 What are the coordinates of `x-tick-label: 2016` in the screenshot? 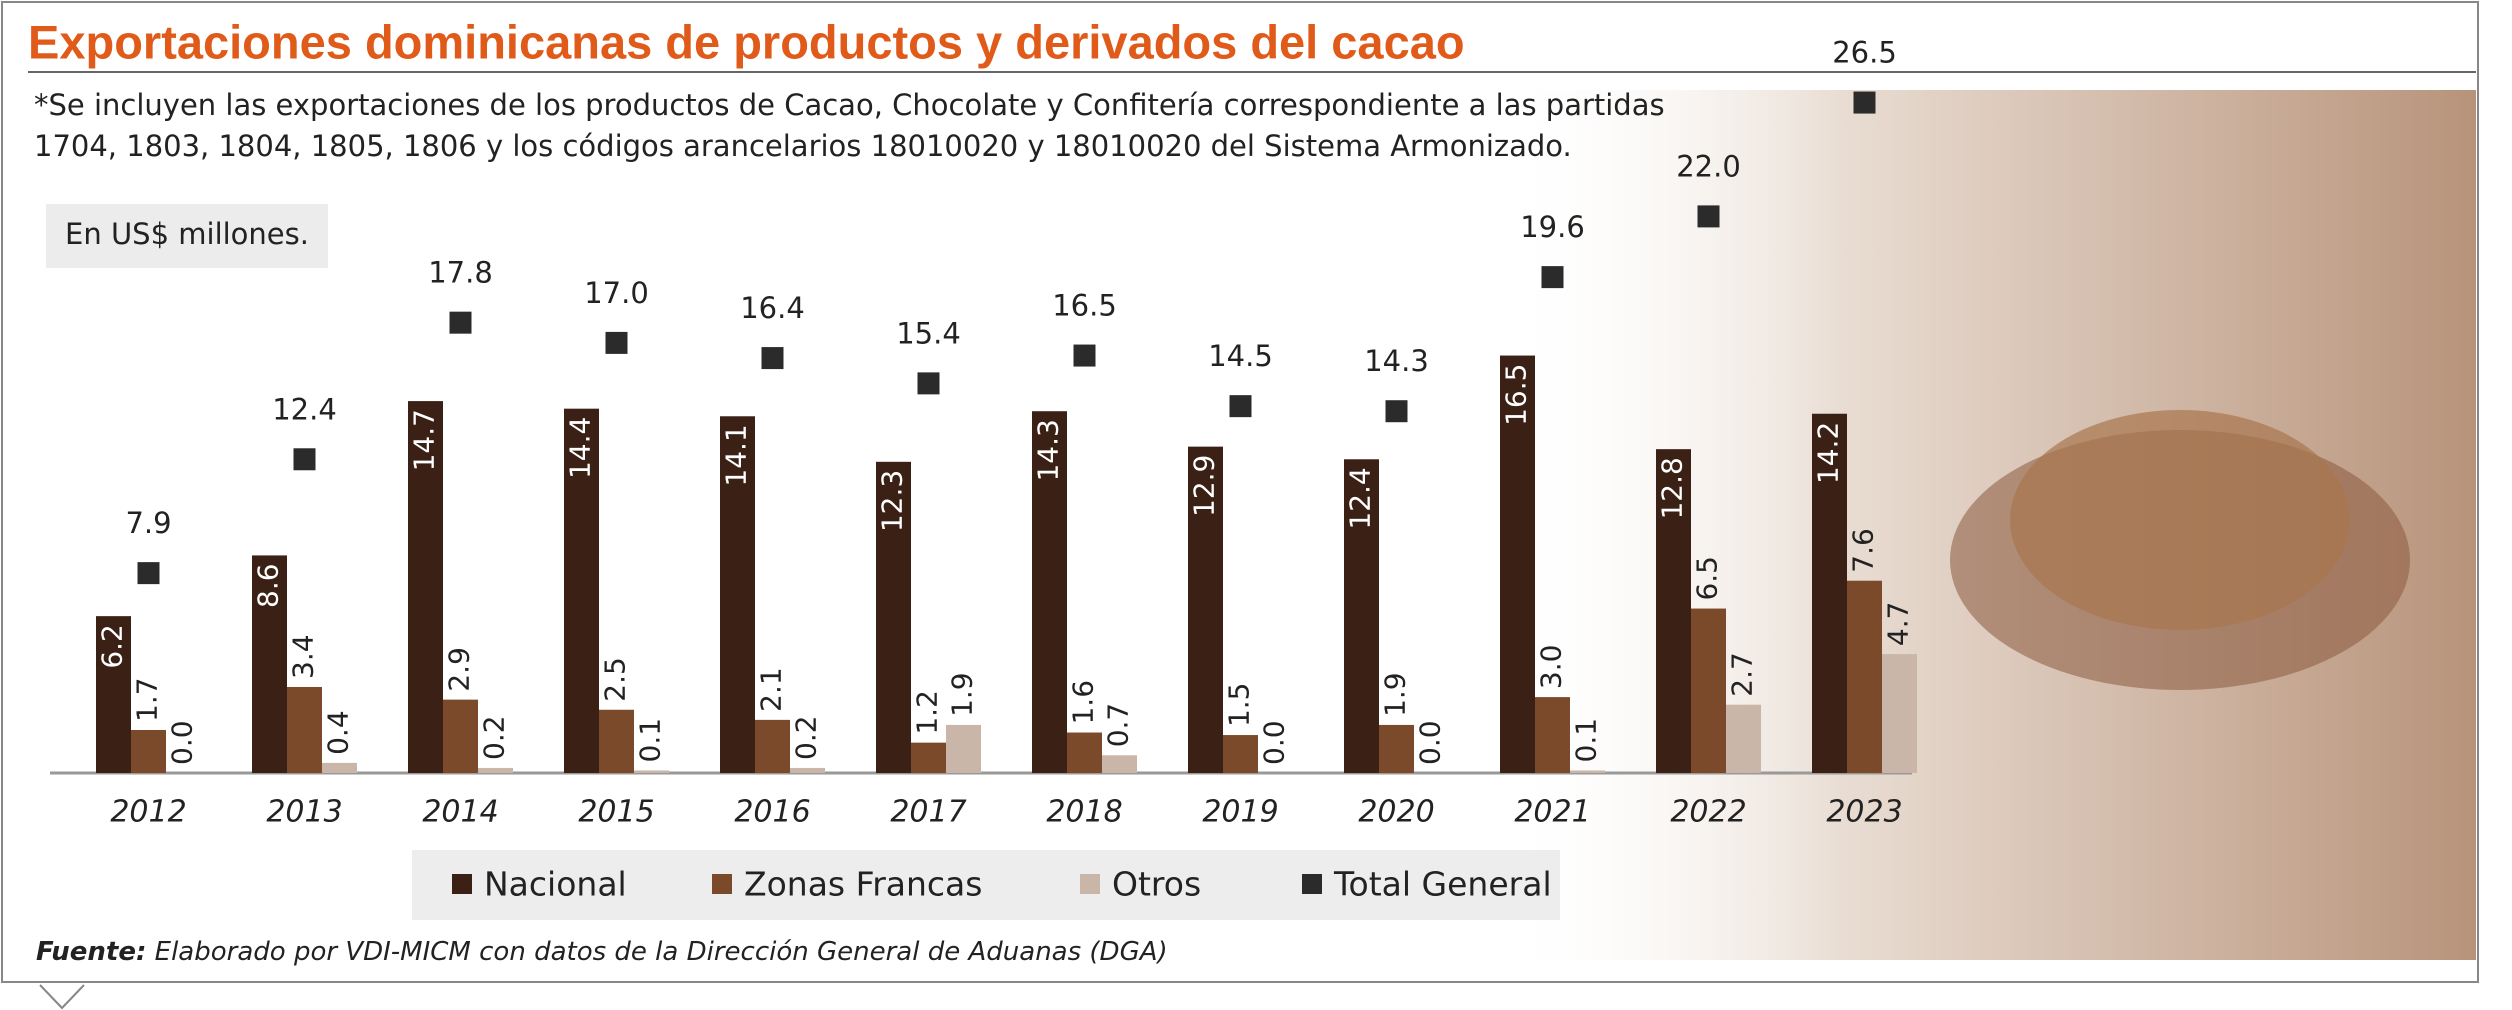 It's located at (772, 812).